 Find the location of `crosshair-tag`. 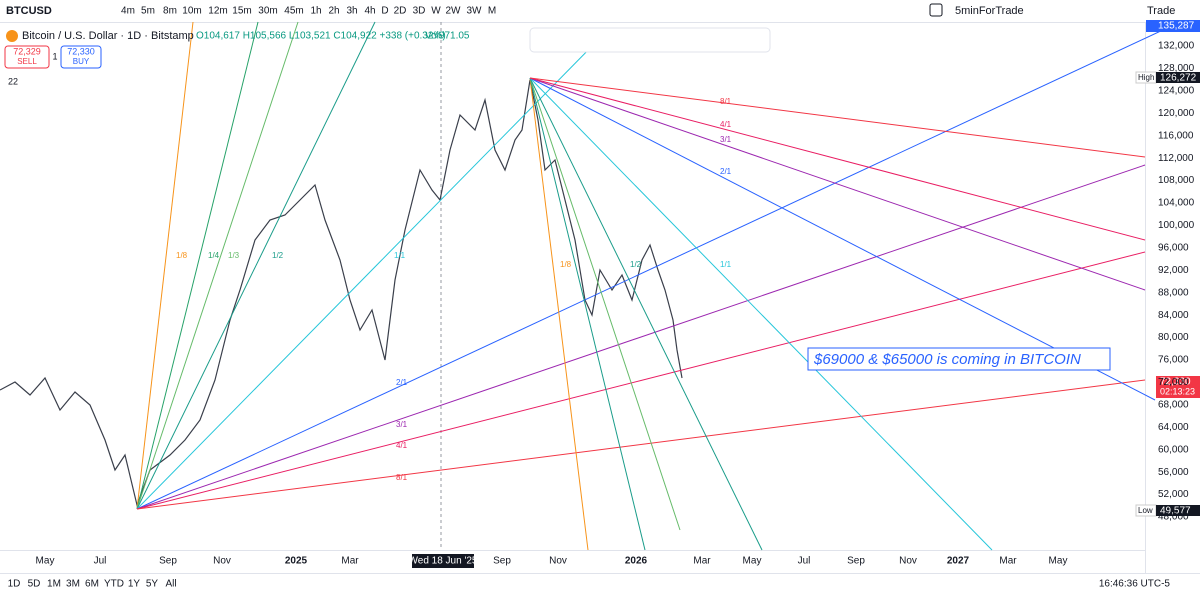

crosshair-tag is located at coordinates (443, 561).